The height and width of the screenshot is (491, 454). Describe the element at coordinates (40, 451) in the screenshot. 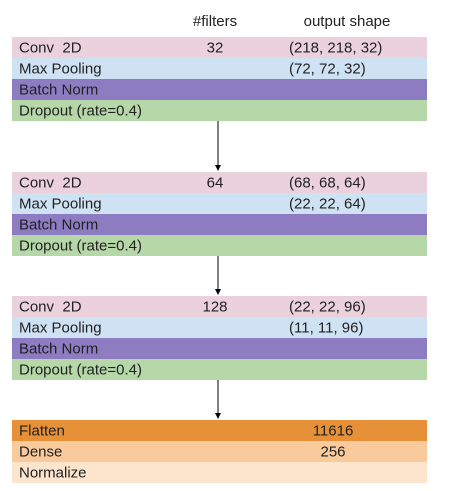

I see `layer-label: Dense` at that location.